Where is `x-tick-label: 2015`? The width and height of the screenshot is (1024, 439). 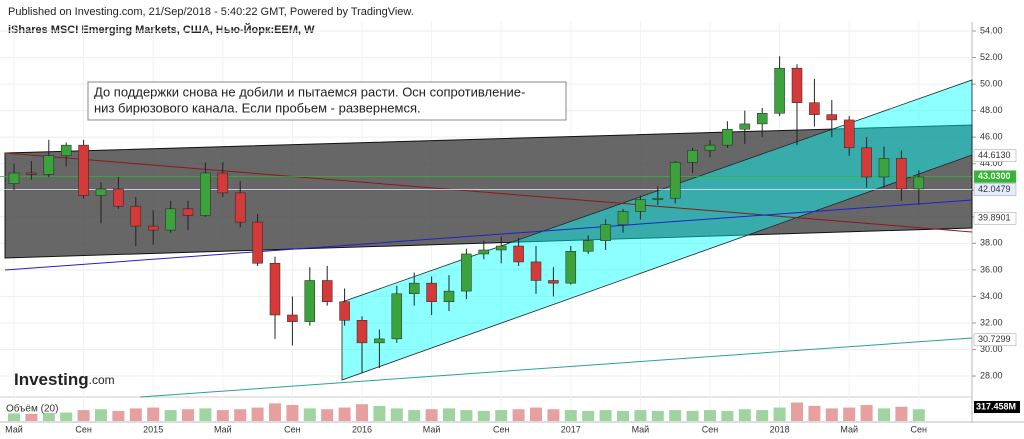
x-tick-label: 2015 is located at coordinates (153, 429).